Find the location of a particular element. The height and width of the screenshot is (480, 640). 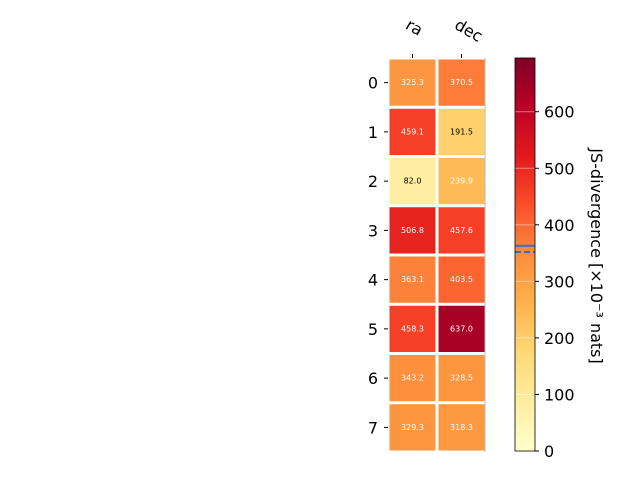

cell-value-label: 637.0 is located at coordinates (461, 328).